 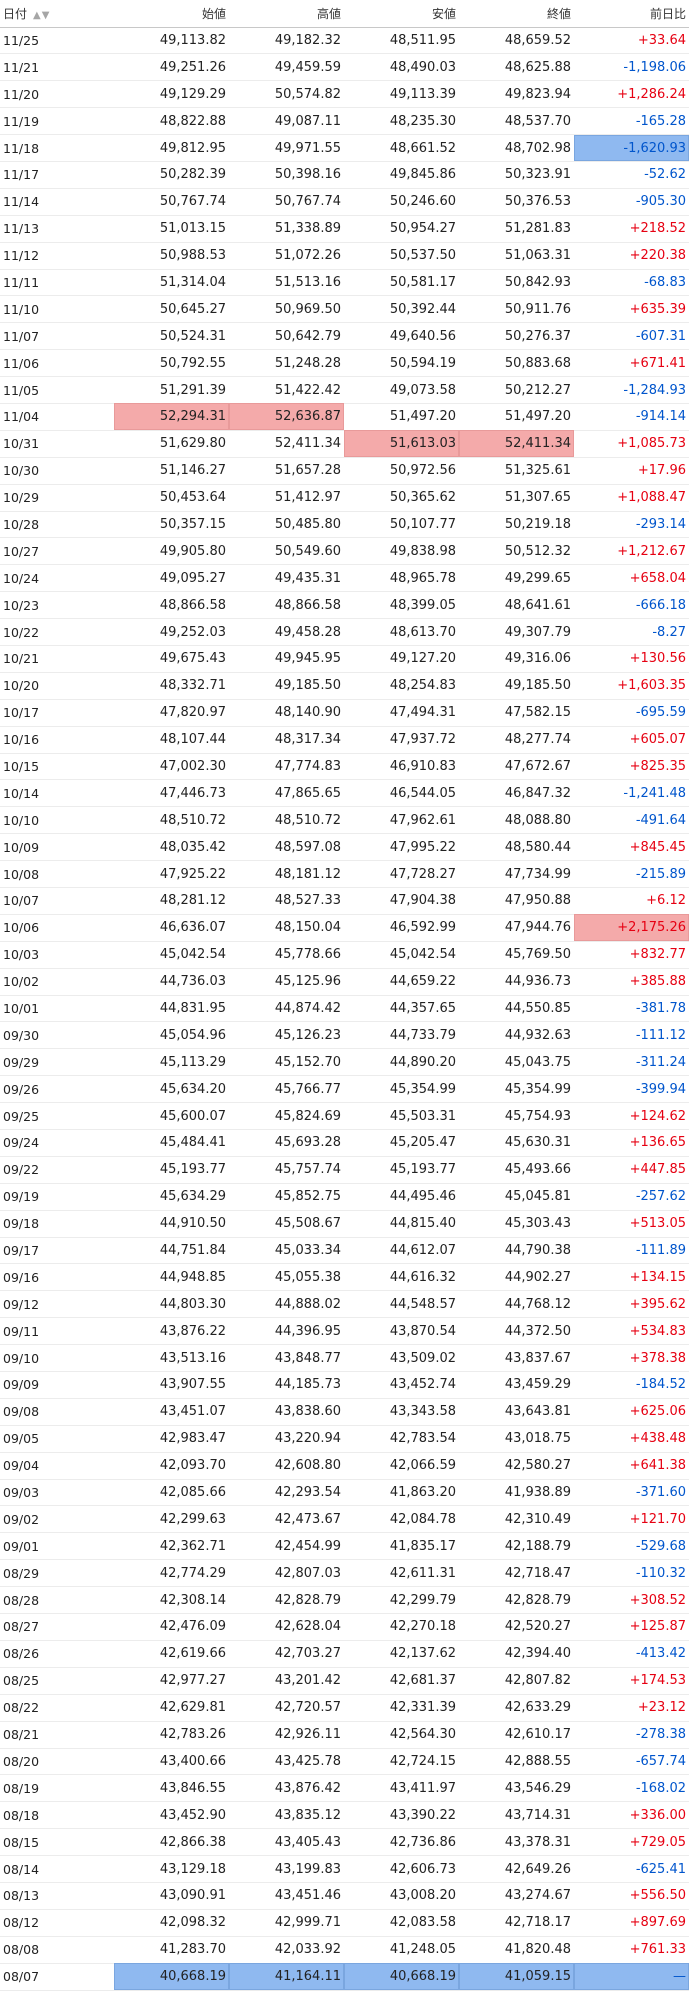 What do you see at coordinates (401, 632) in the screenshot?
I see `cell-low: 48,613.70` at bounding box center [401, 632].